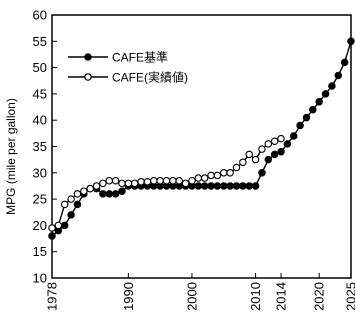 Image resolution: width=355 pixels, height=327 pixels. I want to click on y-tick-label: 55, so click(40, 41).